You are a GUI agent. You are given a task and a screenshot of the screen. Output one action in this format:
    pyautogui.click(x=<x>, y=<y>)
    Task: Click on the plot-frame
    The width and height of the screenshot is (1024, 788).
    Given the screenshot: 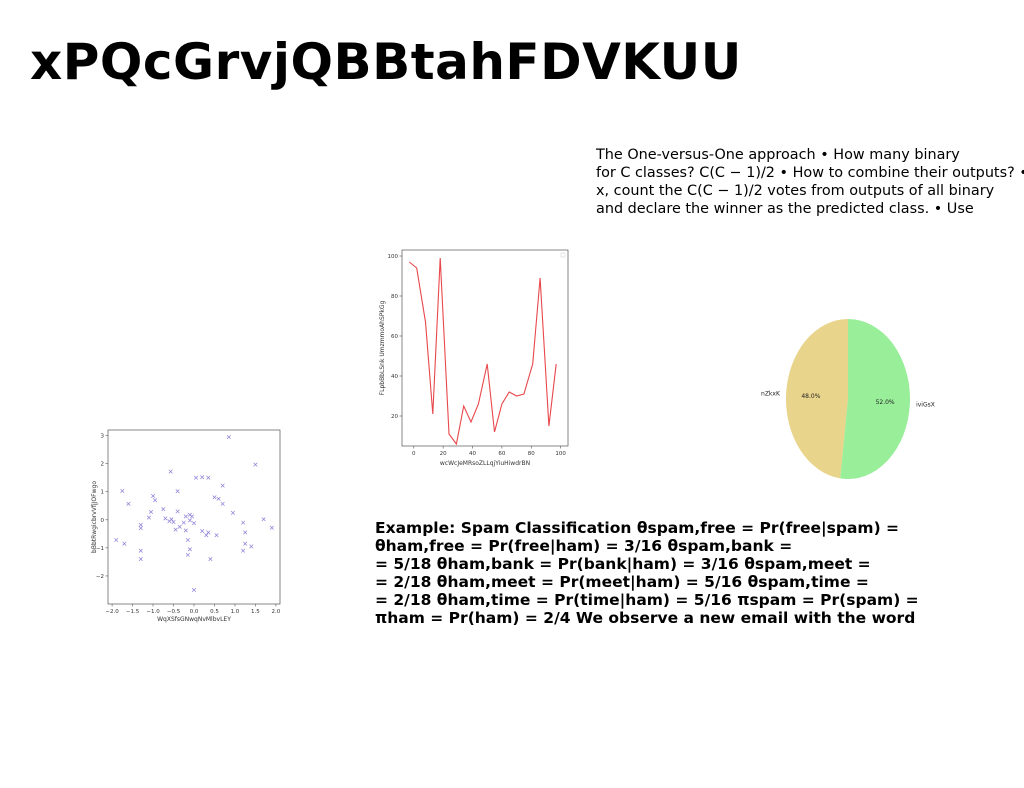 What is the action you would take?
    pyautogui.click(x=194, y=517)
    